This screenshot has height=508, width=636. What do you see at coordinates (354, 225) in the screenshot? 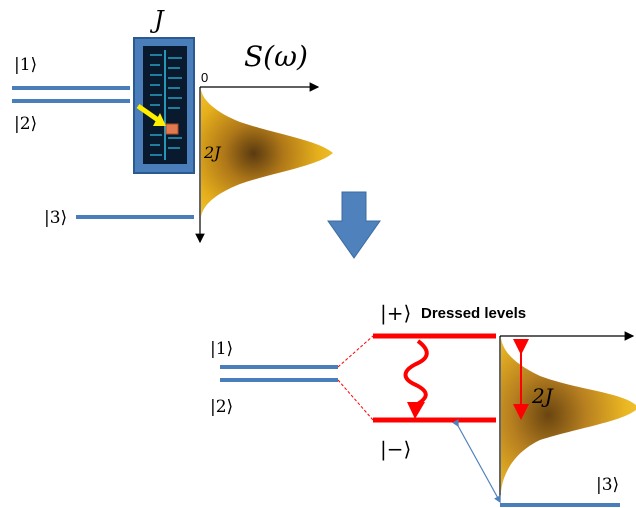
I see `transition-down-arrow-icon` at bounding box center [354, 225].